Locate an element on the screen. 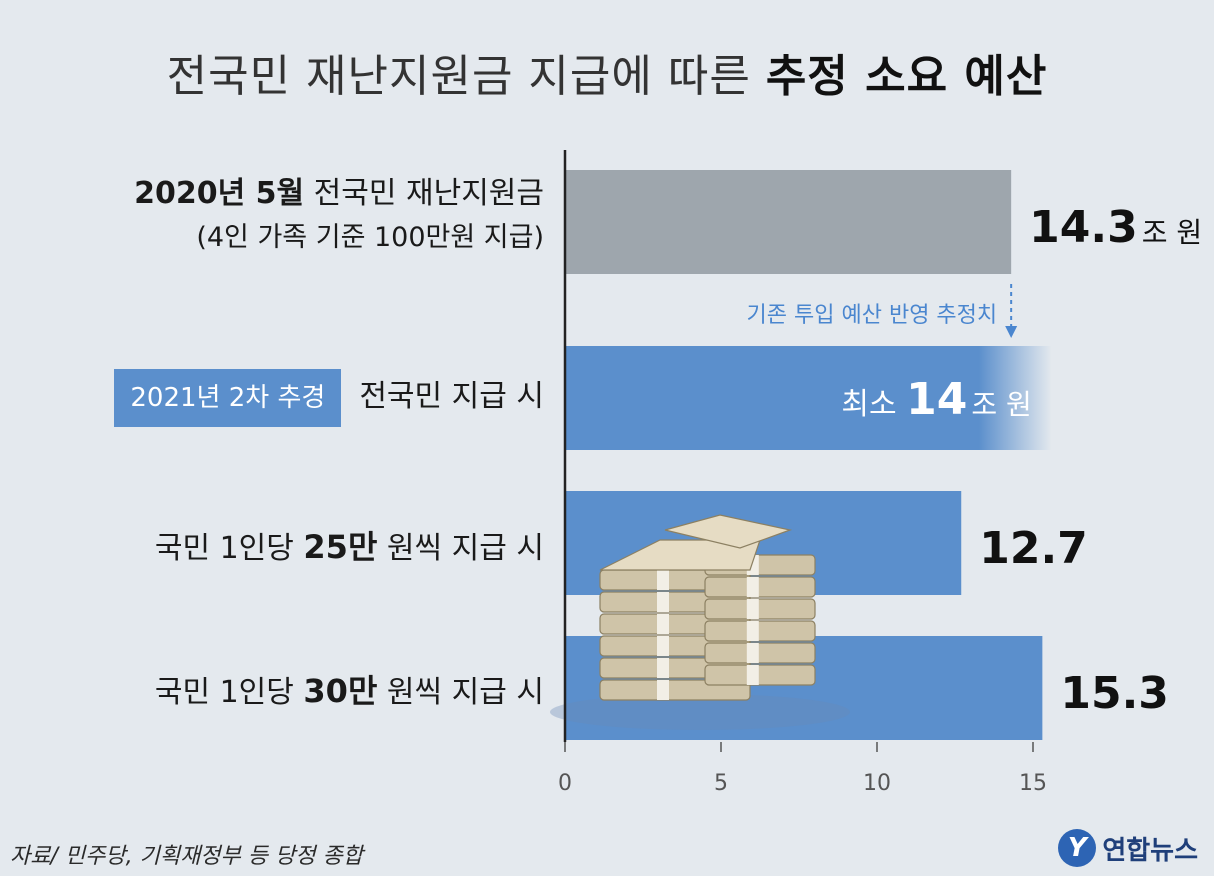  value-label-2: 12.7 is located at coordinates (1033, 548).